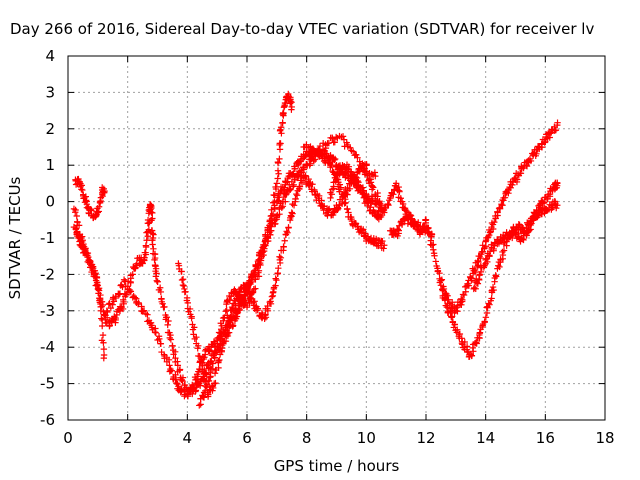 The width and height of the screenshot is (640, 480). What do you see at coordinates (47, 420) in the screenshot?
I see `y-tick-label: -6` at bounding box center [47, 420].